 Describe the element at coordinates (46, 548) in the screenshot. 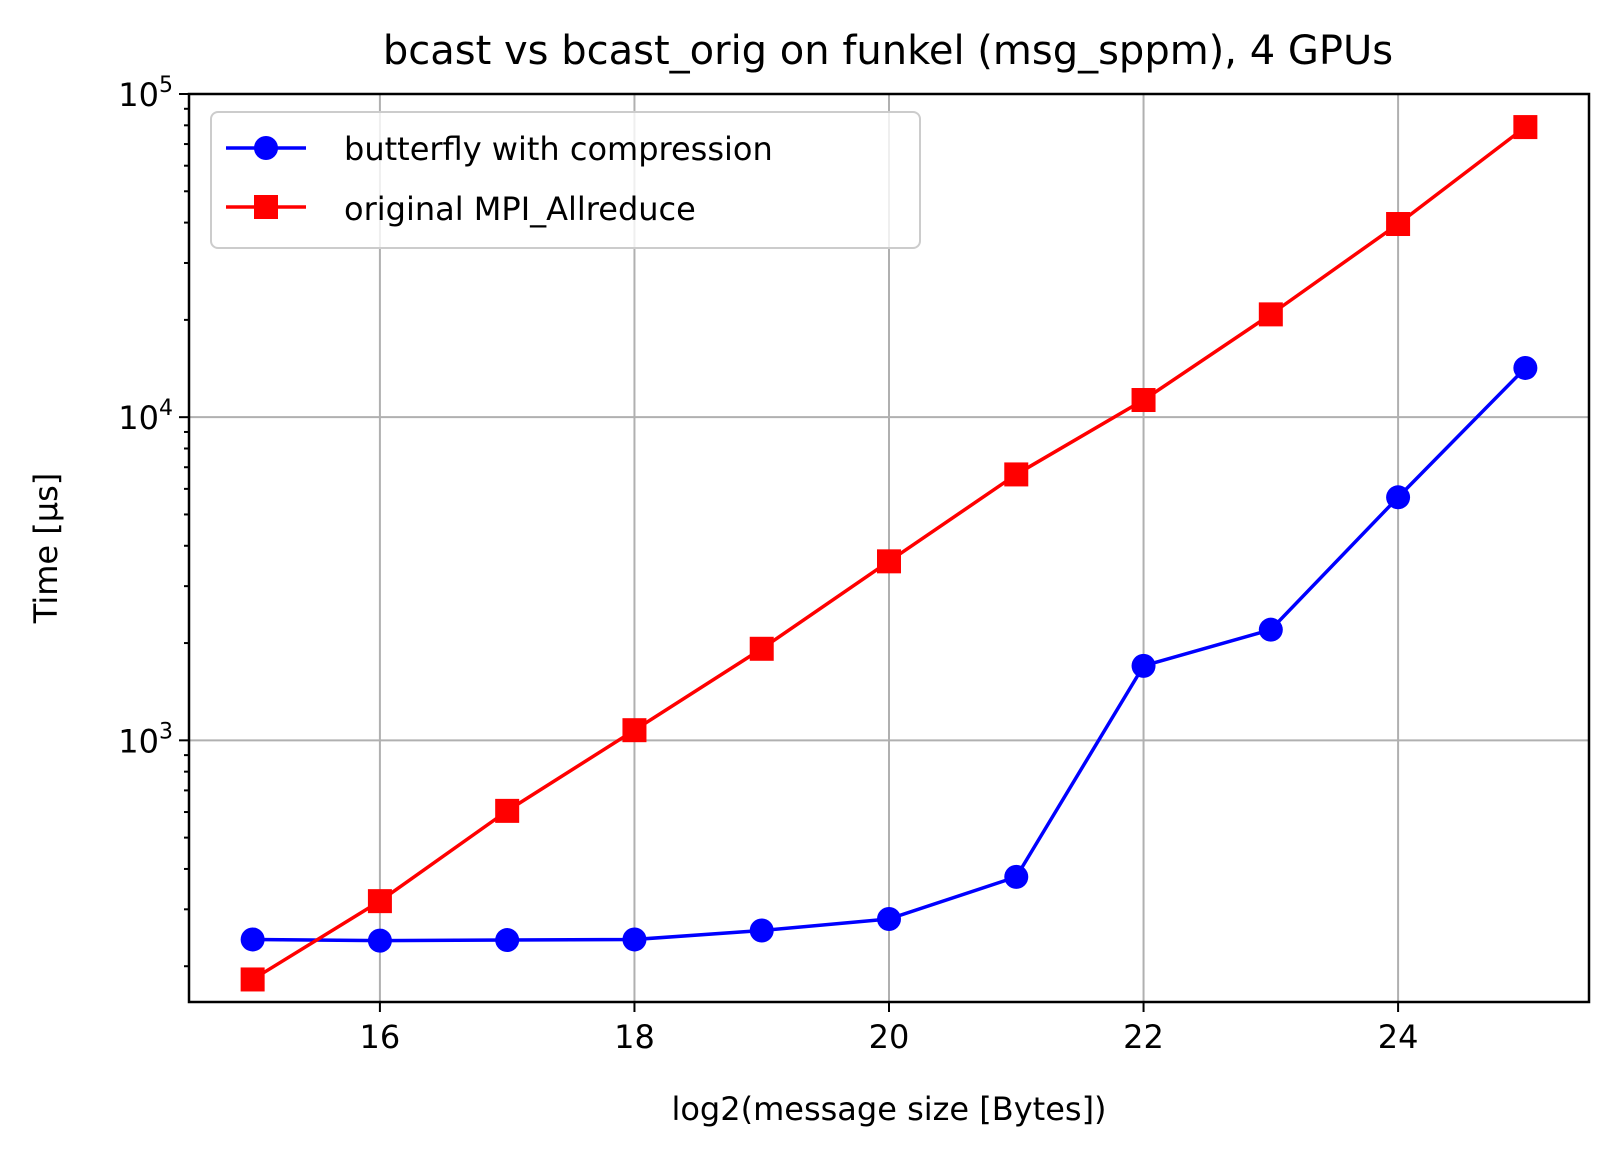

I see `y-axis-label: Time [µs]` at that location.